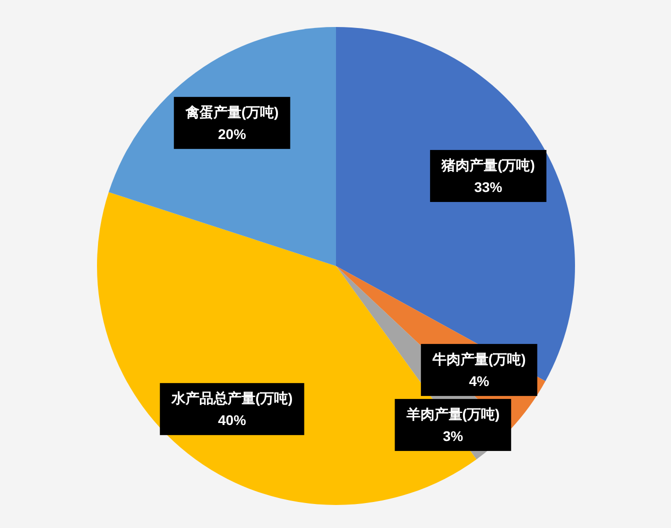 This screenshot has width=671, height=528. Describe the element at coordinates (232, 420) in the screenshot. I see `data-label: 40%` at that location.